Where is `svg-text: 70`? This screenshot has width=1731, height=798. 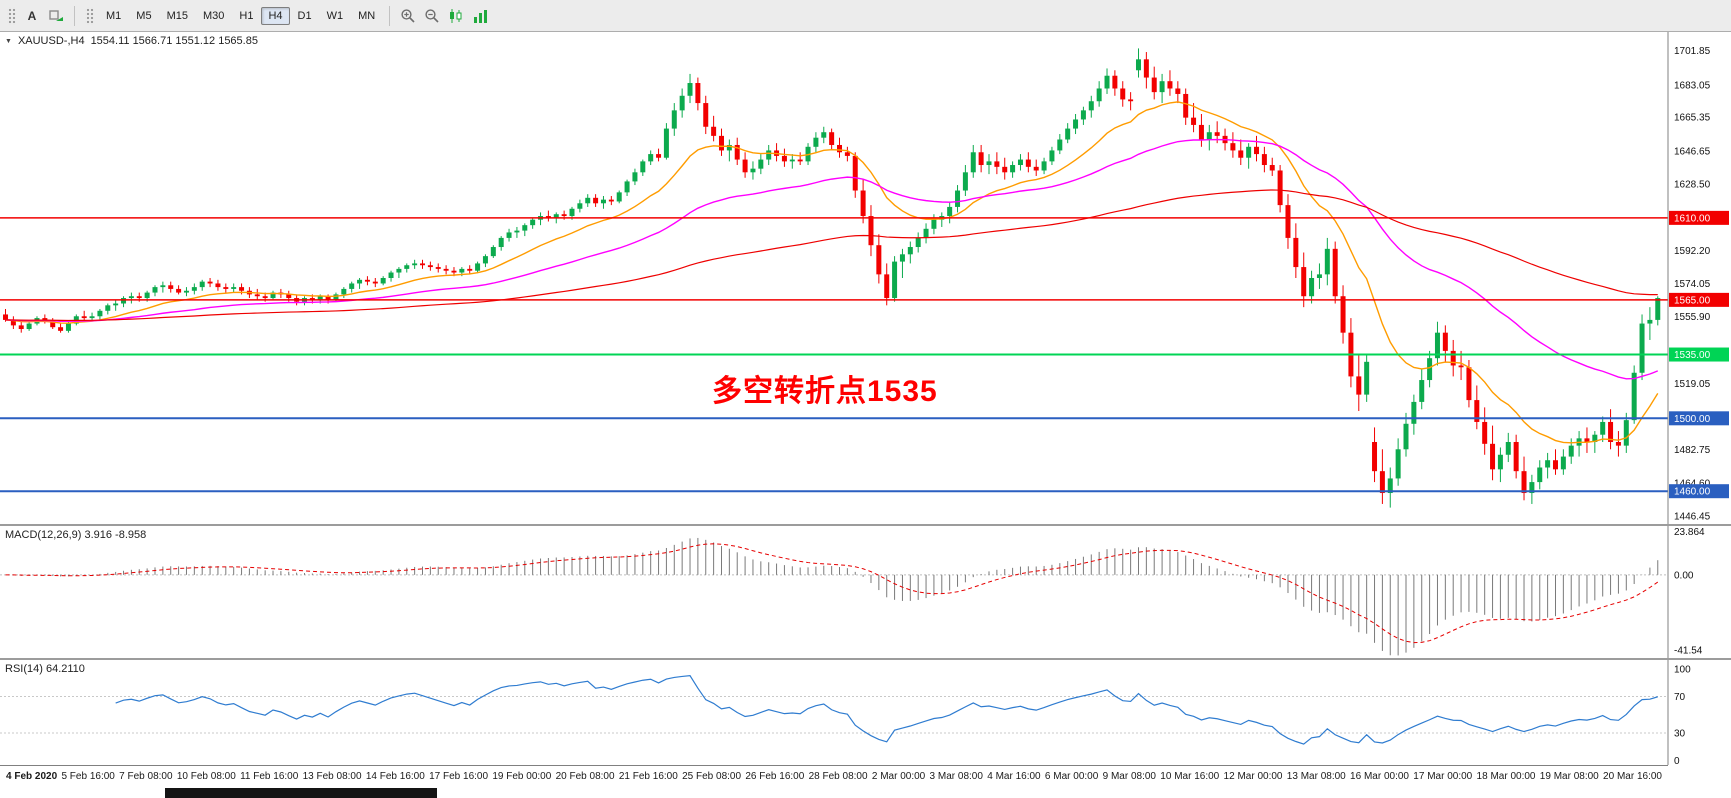 svg-text: 70 is located at coordinates (1680, 697).